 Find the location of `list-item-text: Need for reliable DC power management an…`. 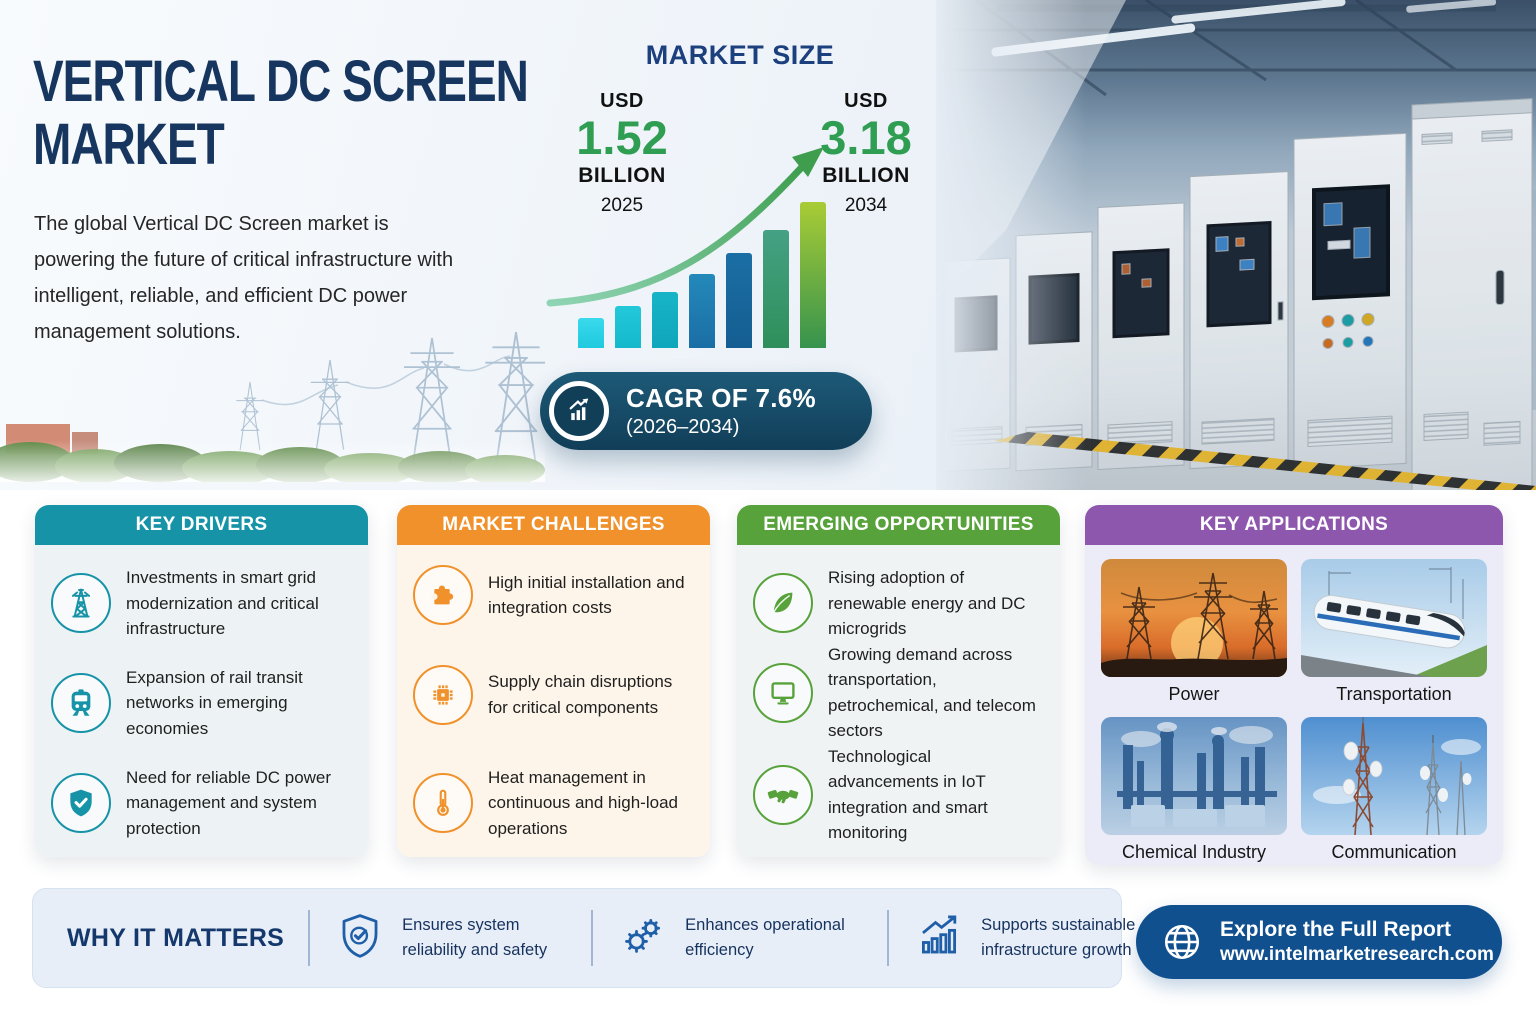

list-item-text: Need for reliable DC power management an… is located at coordinates (229, 802).